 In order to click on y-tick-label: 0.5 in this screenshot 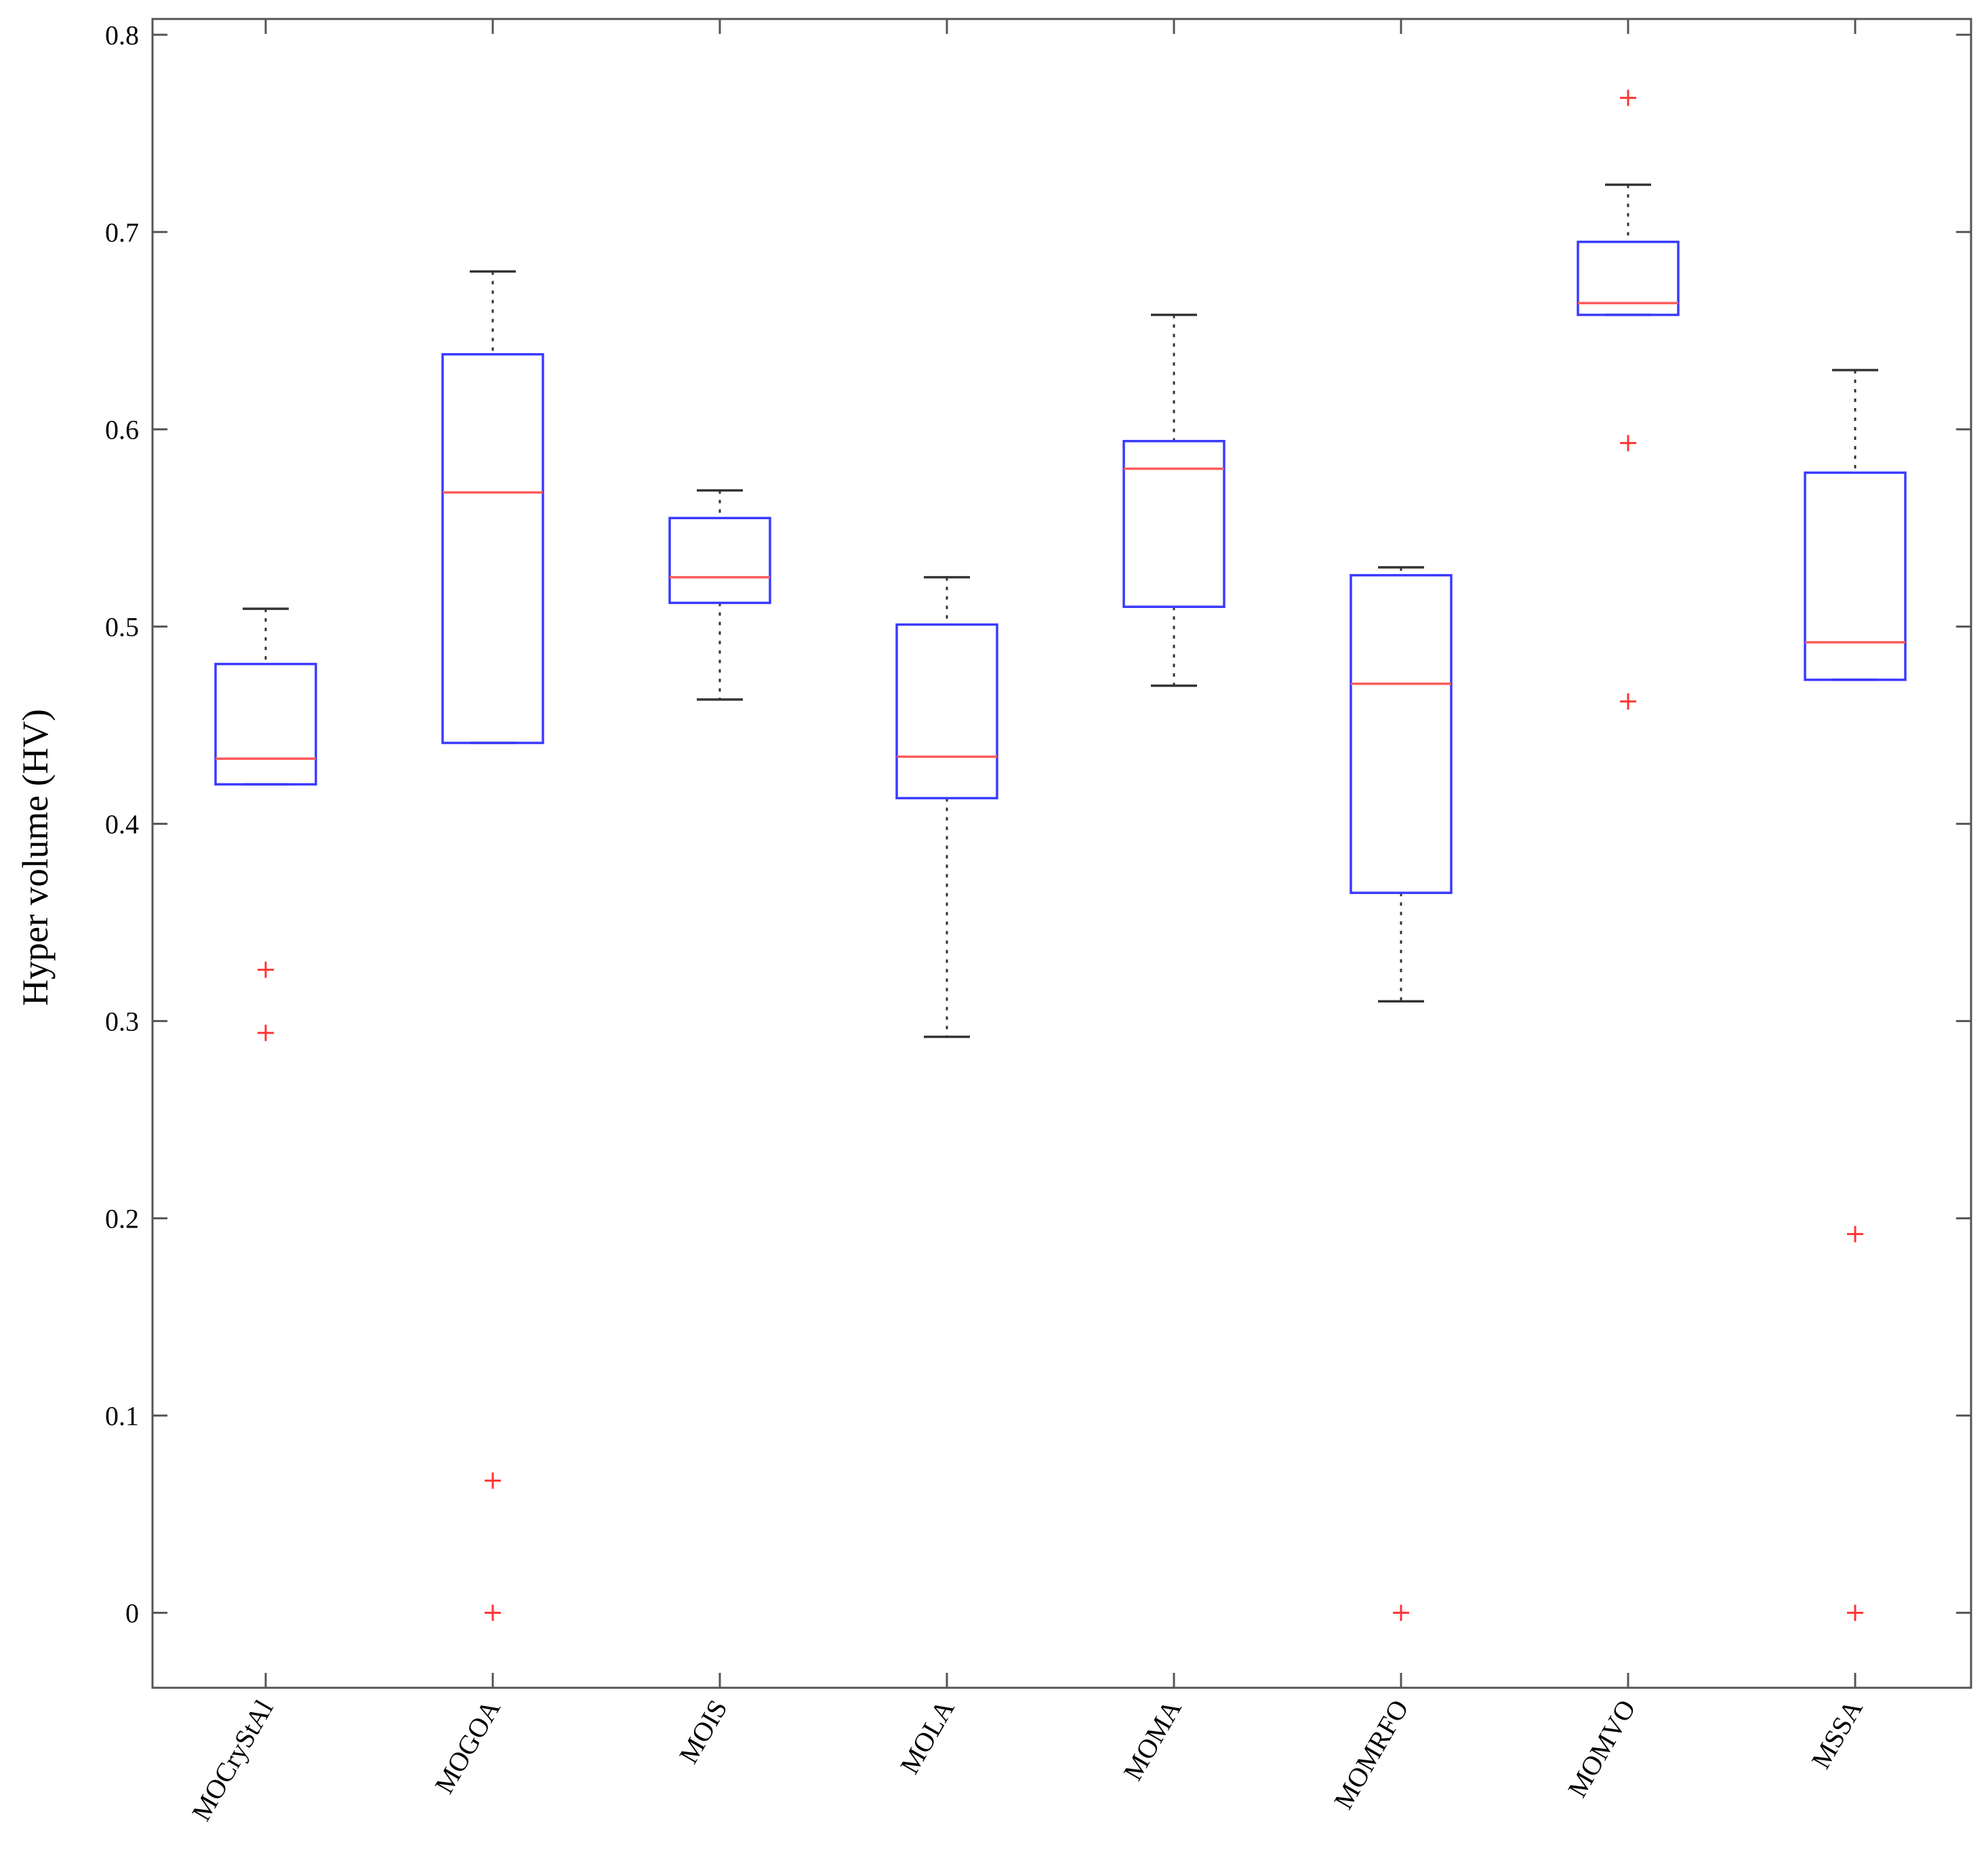, I will do `click(122, 626)`.